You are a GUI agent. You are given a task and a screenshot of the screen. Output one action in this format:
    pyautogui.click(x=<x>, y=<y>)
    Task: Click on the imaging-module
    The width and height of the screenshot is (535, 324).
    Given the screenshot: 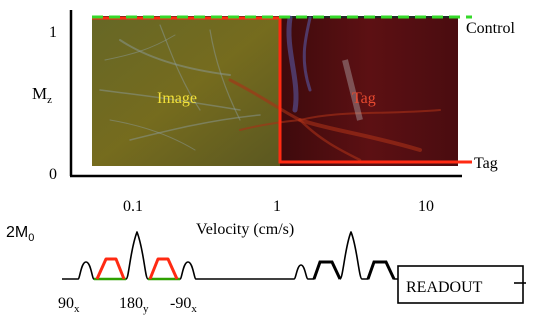 What is the action you would take?
    pyautogui.click(x=343, y=255)
    